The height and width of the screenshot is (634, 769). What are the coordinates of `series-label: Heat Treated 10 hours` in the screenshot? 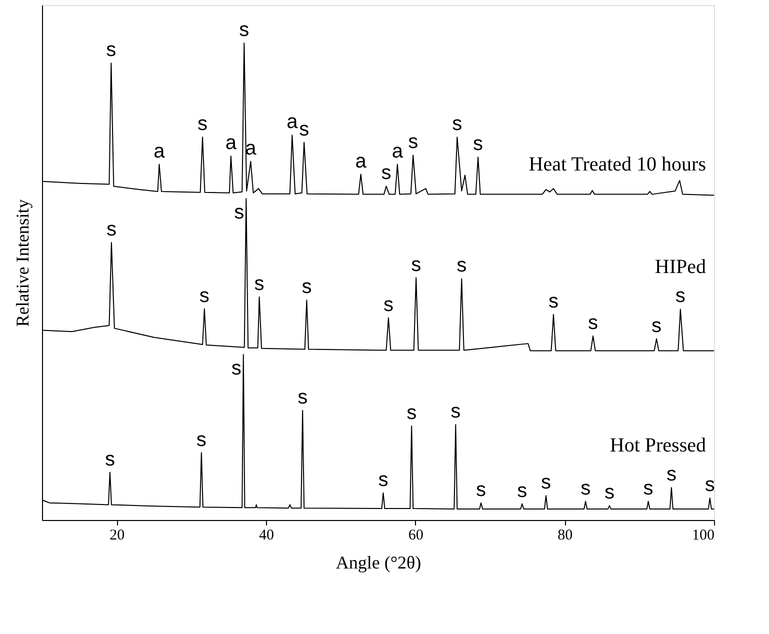 It's located at (617, 164).